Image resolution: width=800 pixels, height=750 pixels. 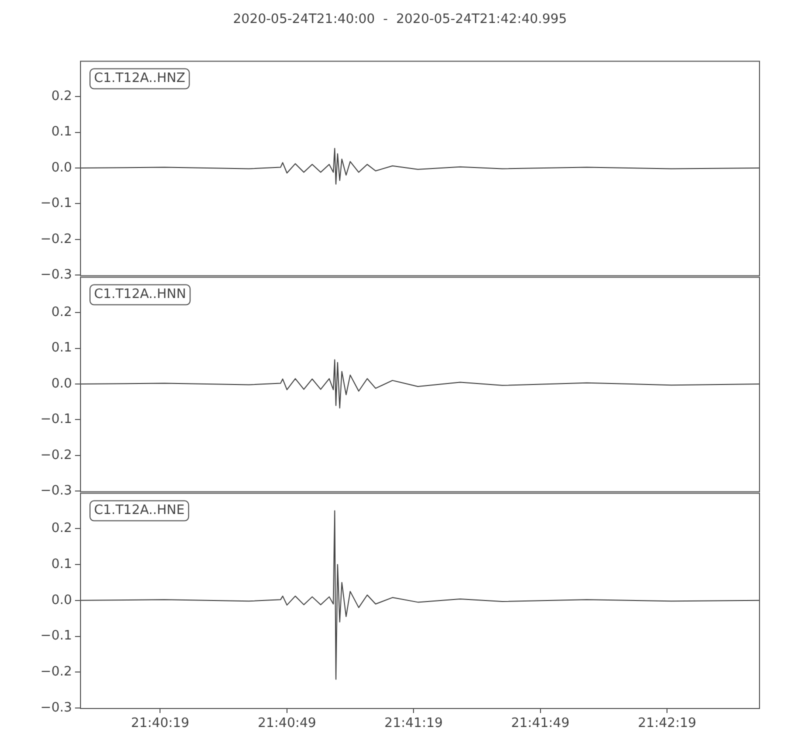 What do you see at coordinates (139, 510) in the screenshot?
I see `annotation: C1.T12A..HNE` at bounding box center [139, 510].